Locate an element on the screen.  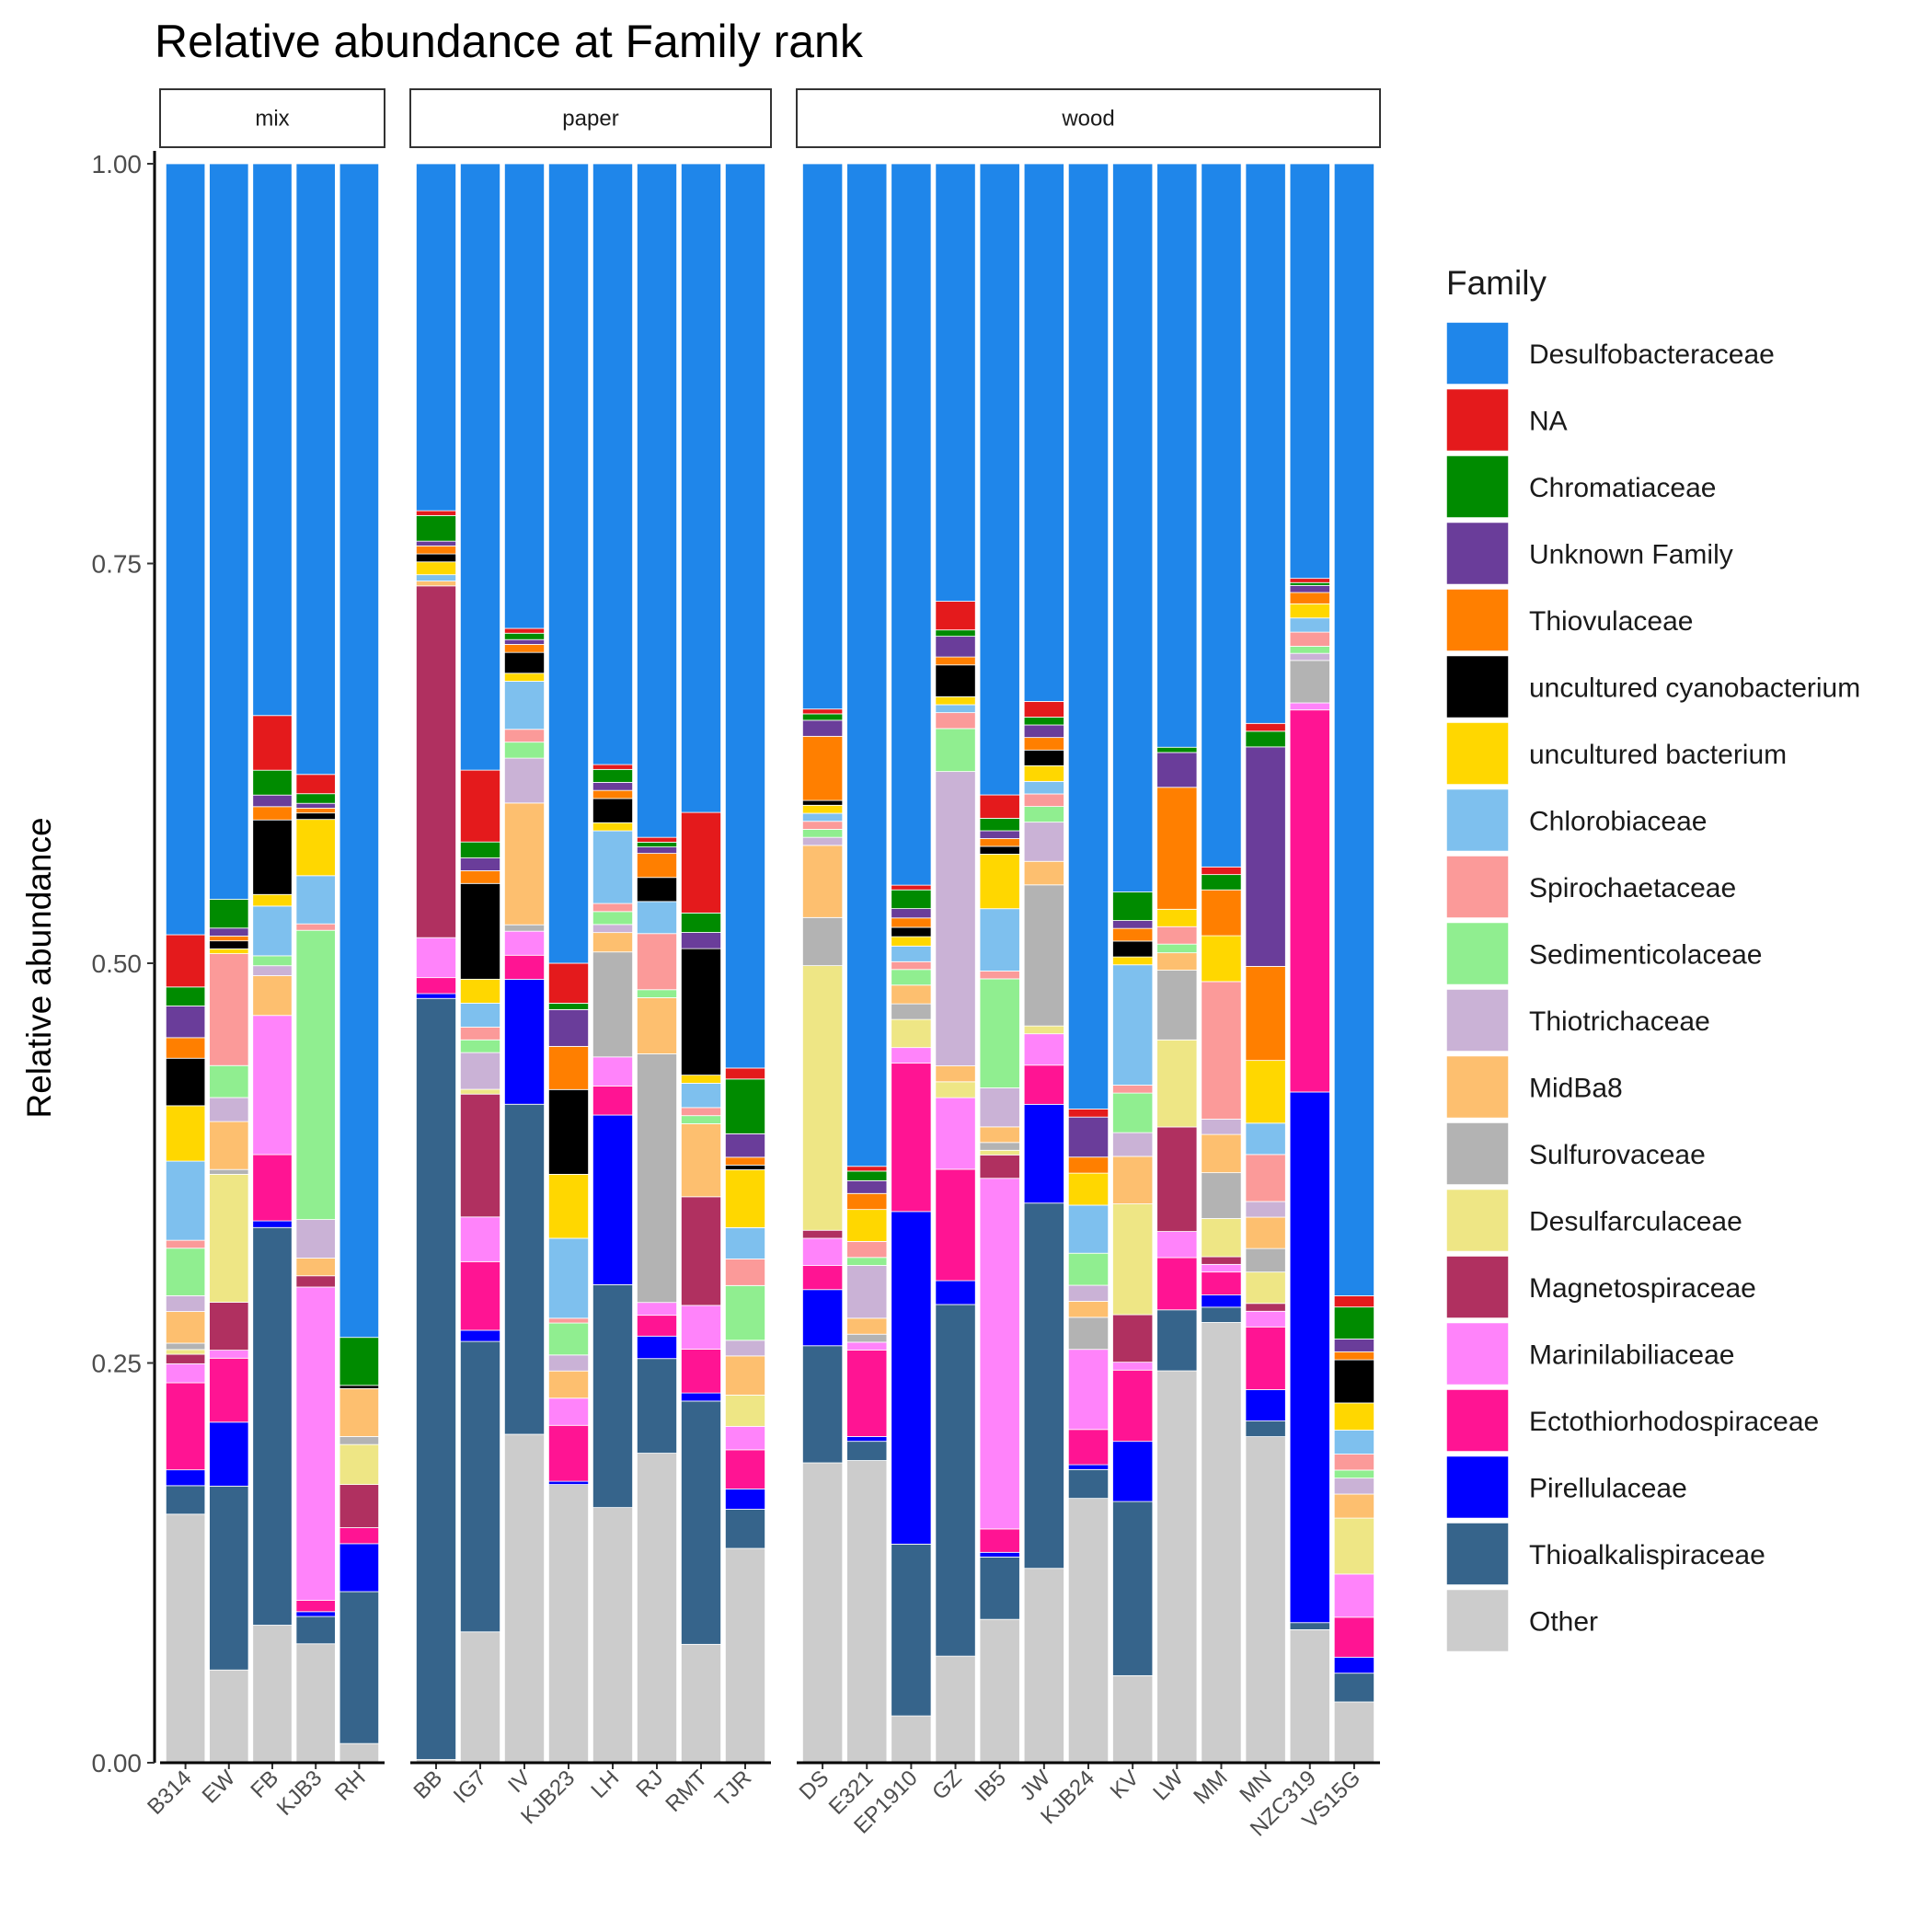
legend-label: Chromatiaceae is located at coordinates (1622, 488).